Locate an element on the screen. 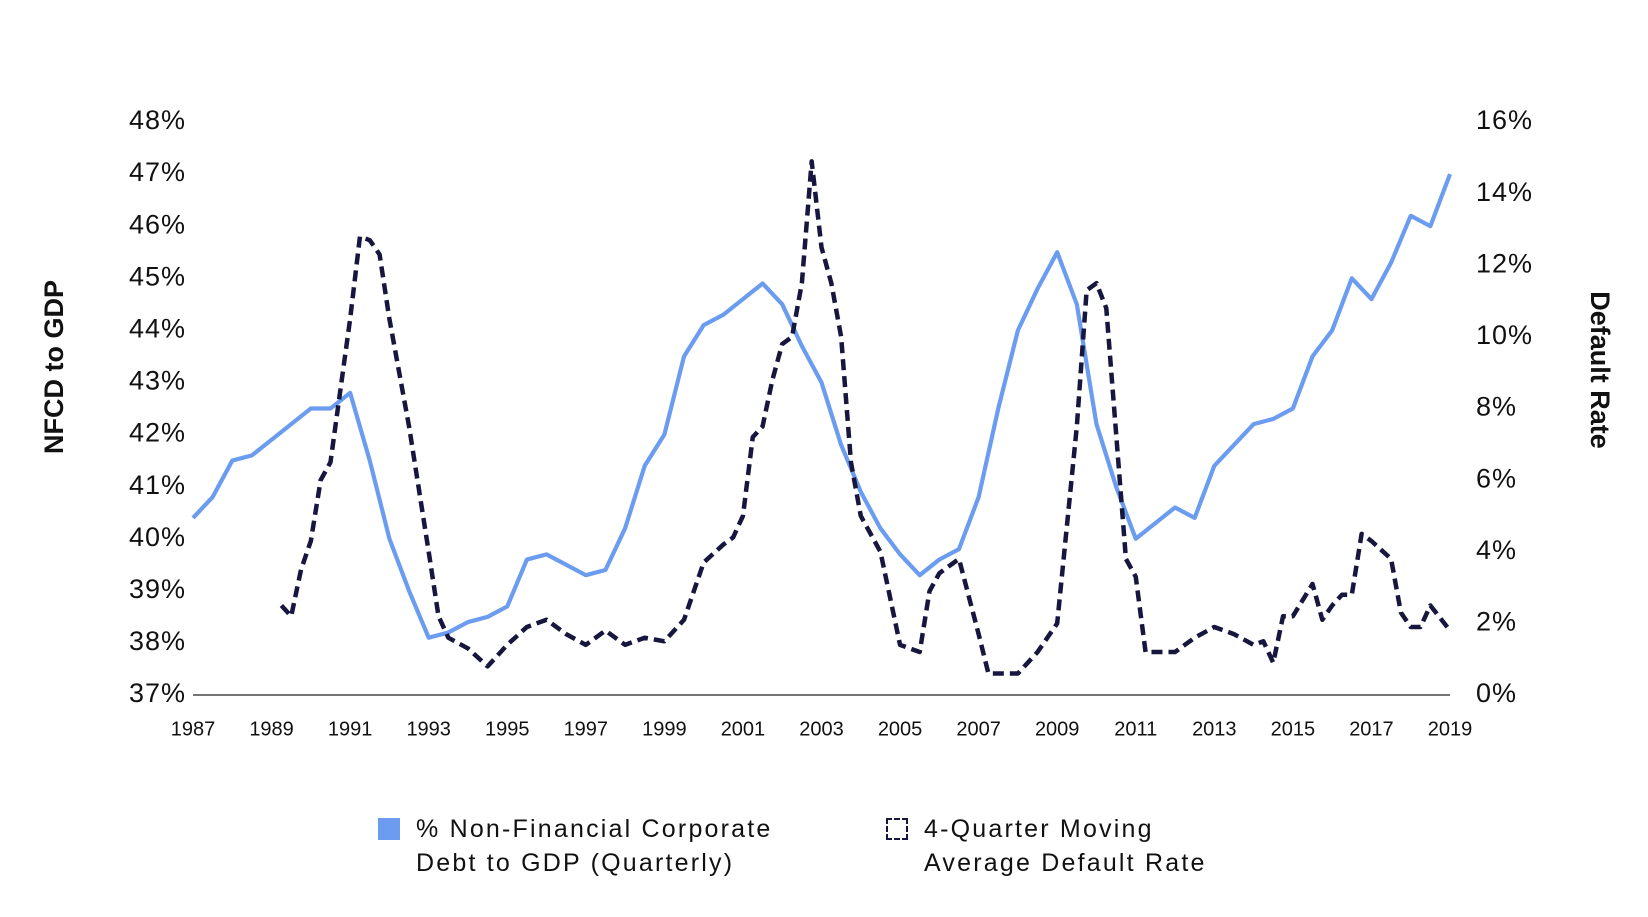 This screenshot has width=1648, height=917. y2-tick-label: 4% is located at coordinates (1496, 550).